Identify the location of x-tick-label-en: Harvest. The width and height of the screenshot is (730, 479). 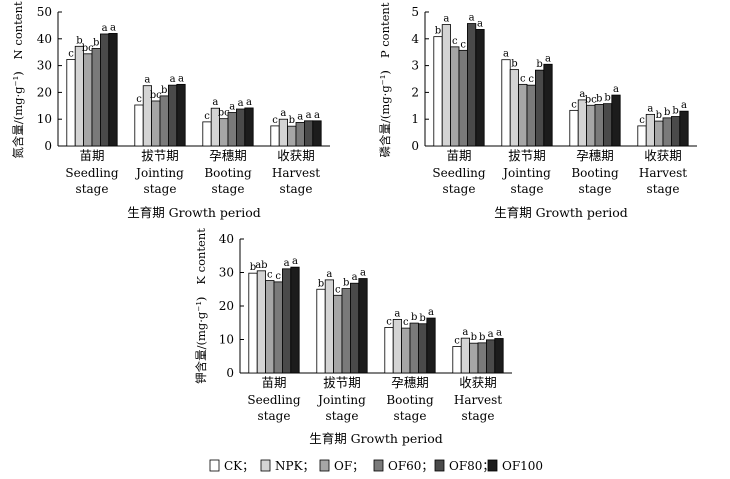
(478, 400).